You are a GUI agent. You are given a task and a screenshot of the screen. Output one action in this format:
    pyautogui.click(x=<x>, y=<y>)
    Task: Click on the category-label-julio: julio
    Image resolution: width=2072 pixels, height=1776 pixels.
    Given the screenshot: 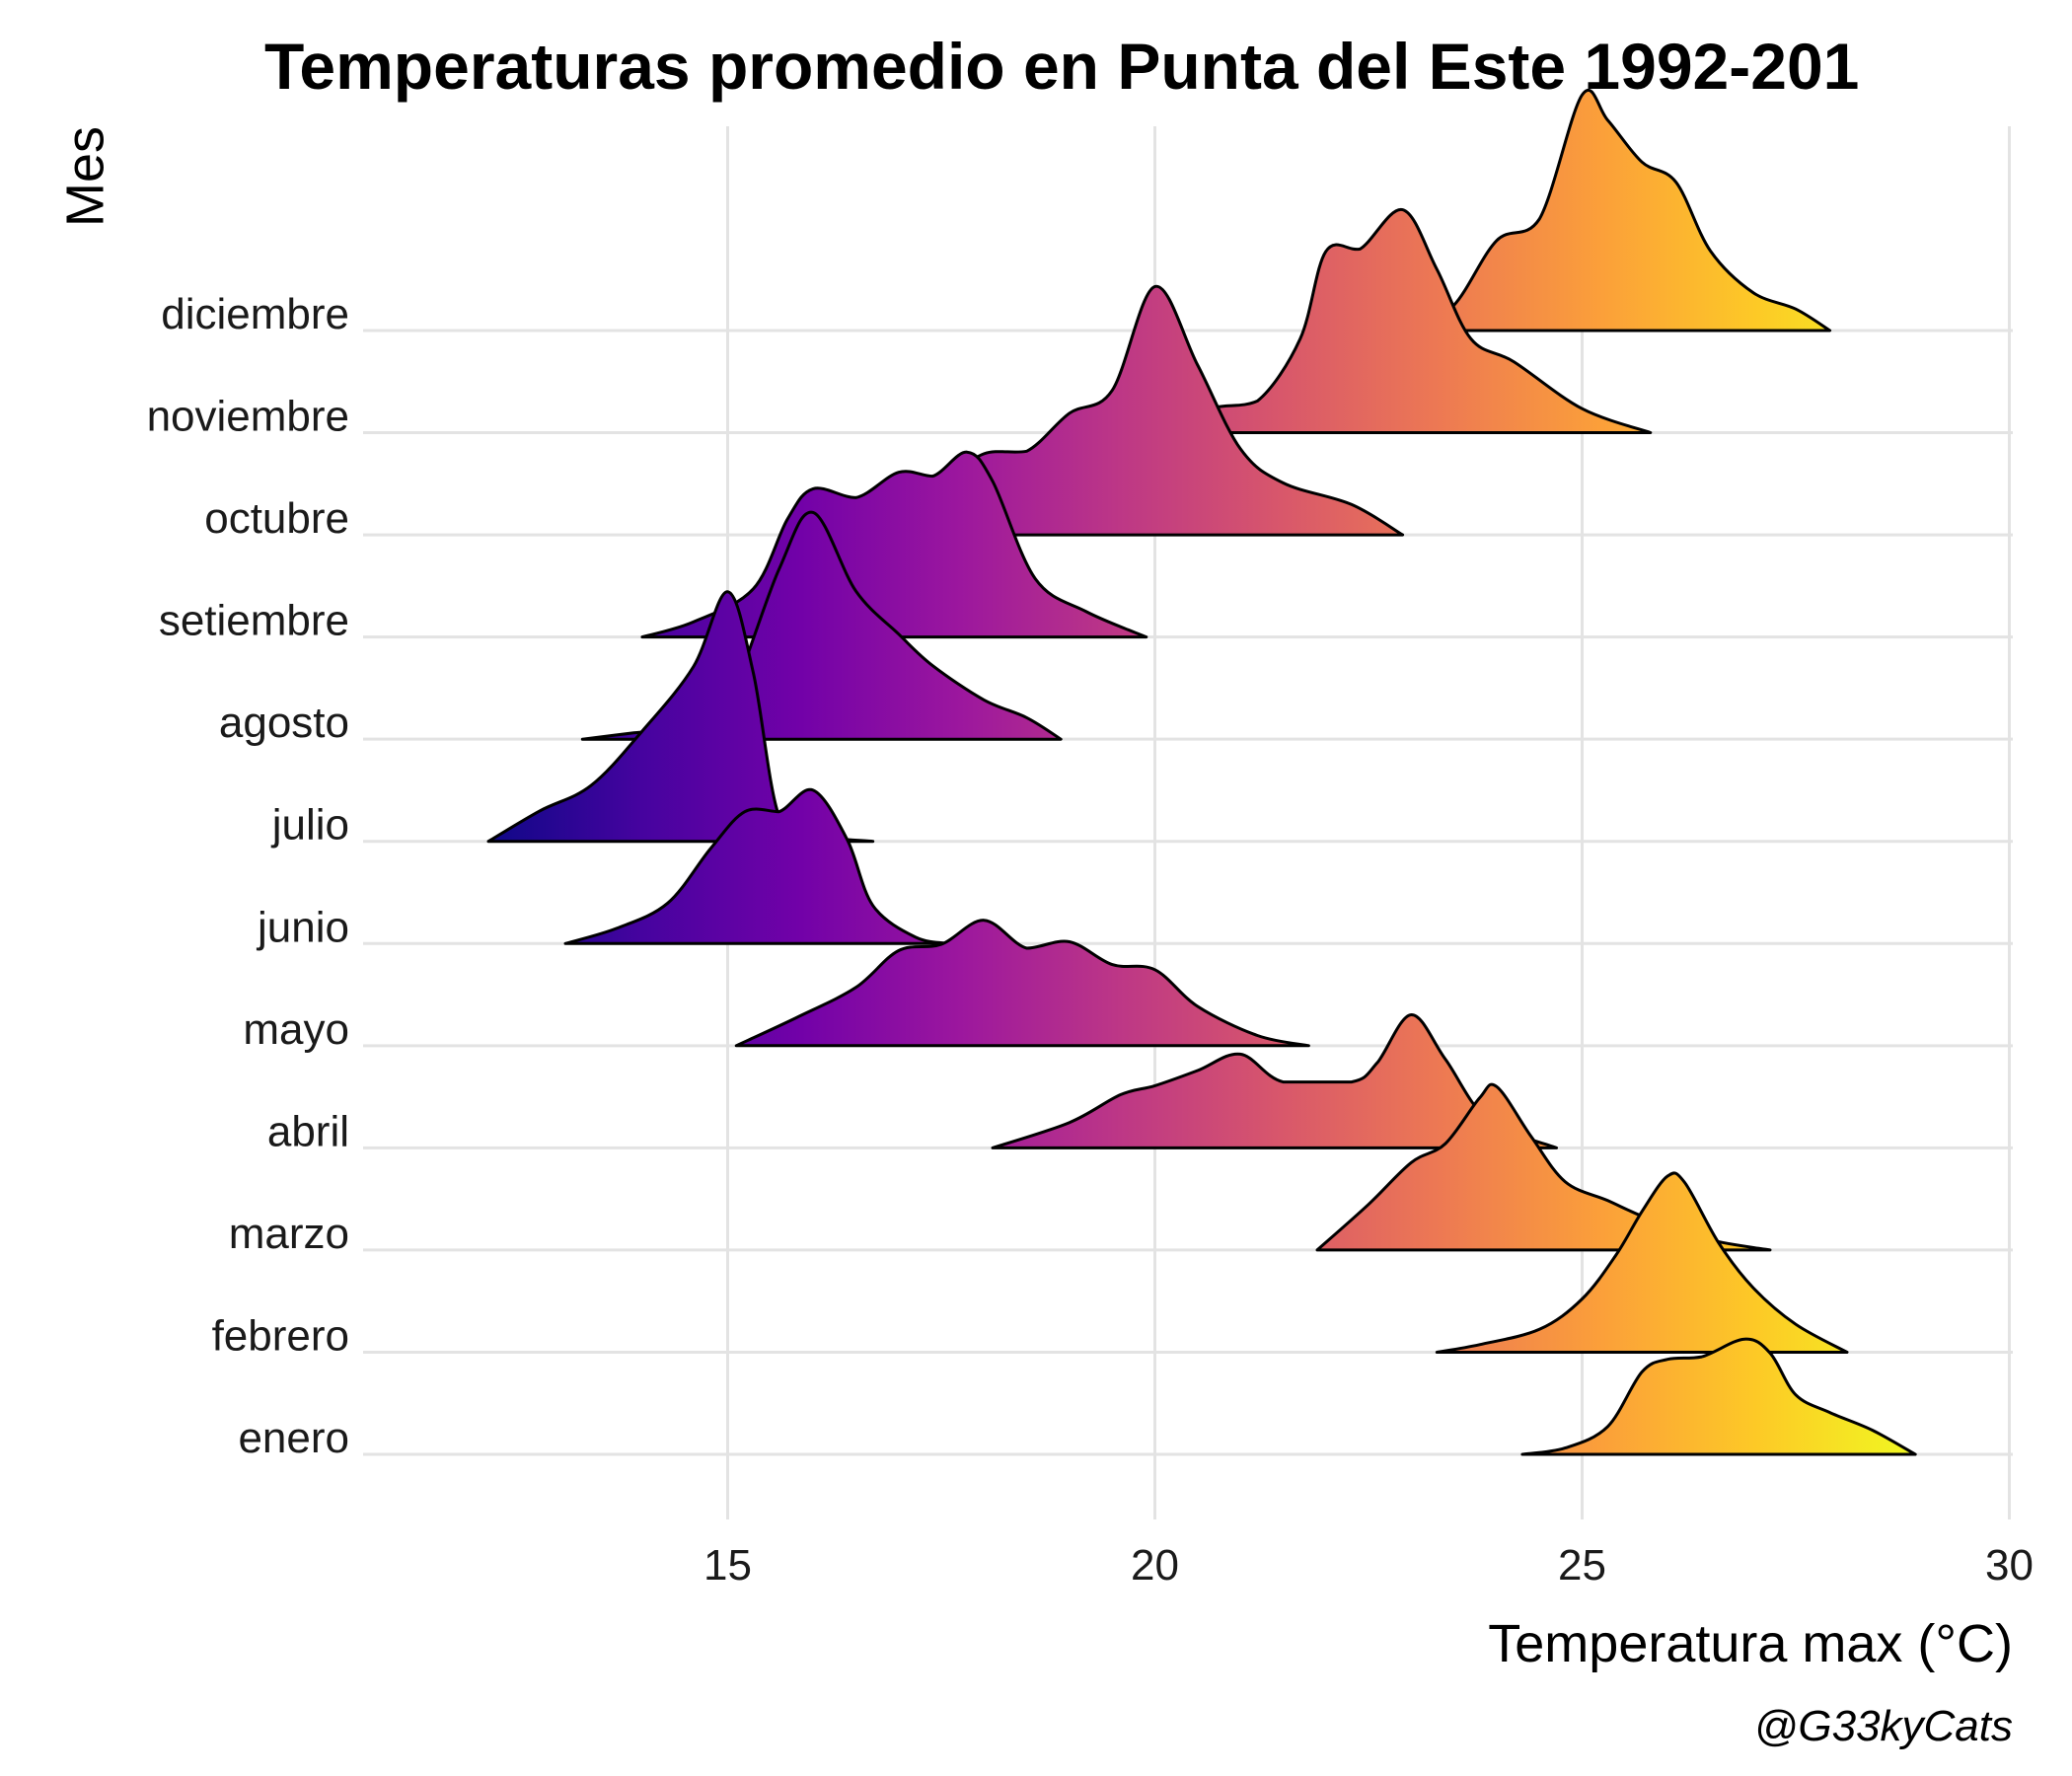 What is the action you would take?
    pyautogui.click(x=309, y=826)
    